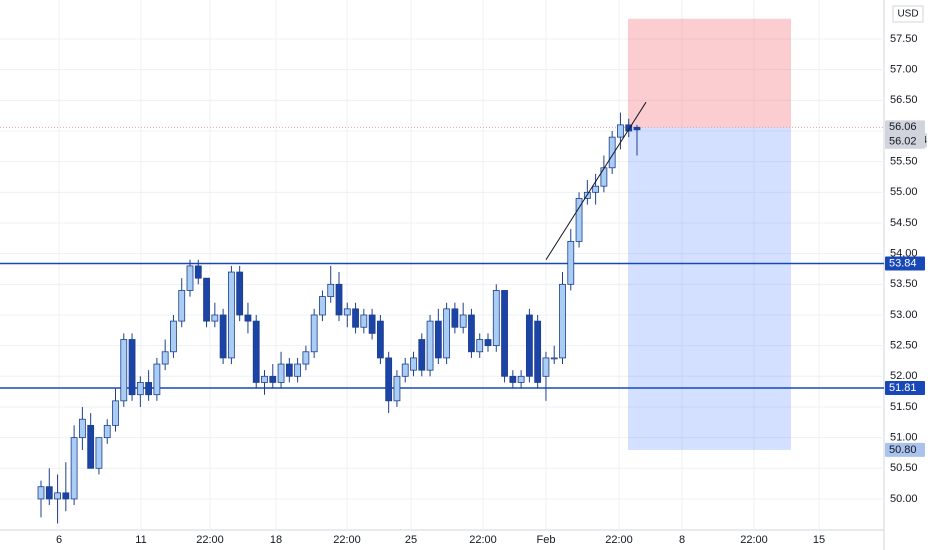 The height and width of the screenshot is (550, 932). What do you see at coordinates (904, 346) in the screenshot?
I see `y-tick-label: 52.50` at bounding box center [904, 346].